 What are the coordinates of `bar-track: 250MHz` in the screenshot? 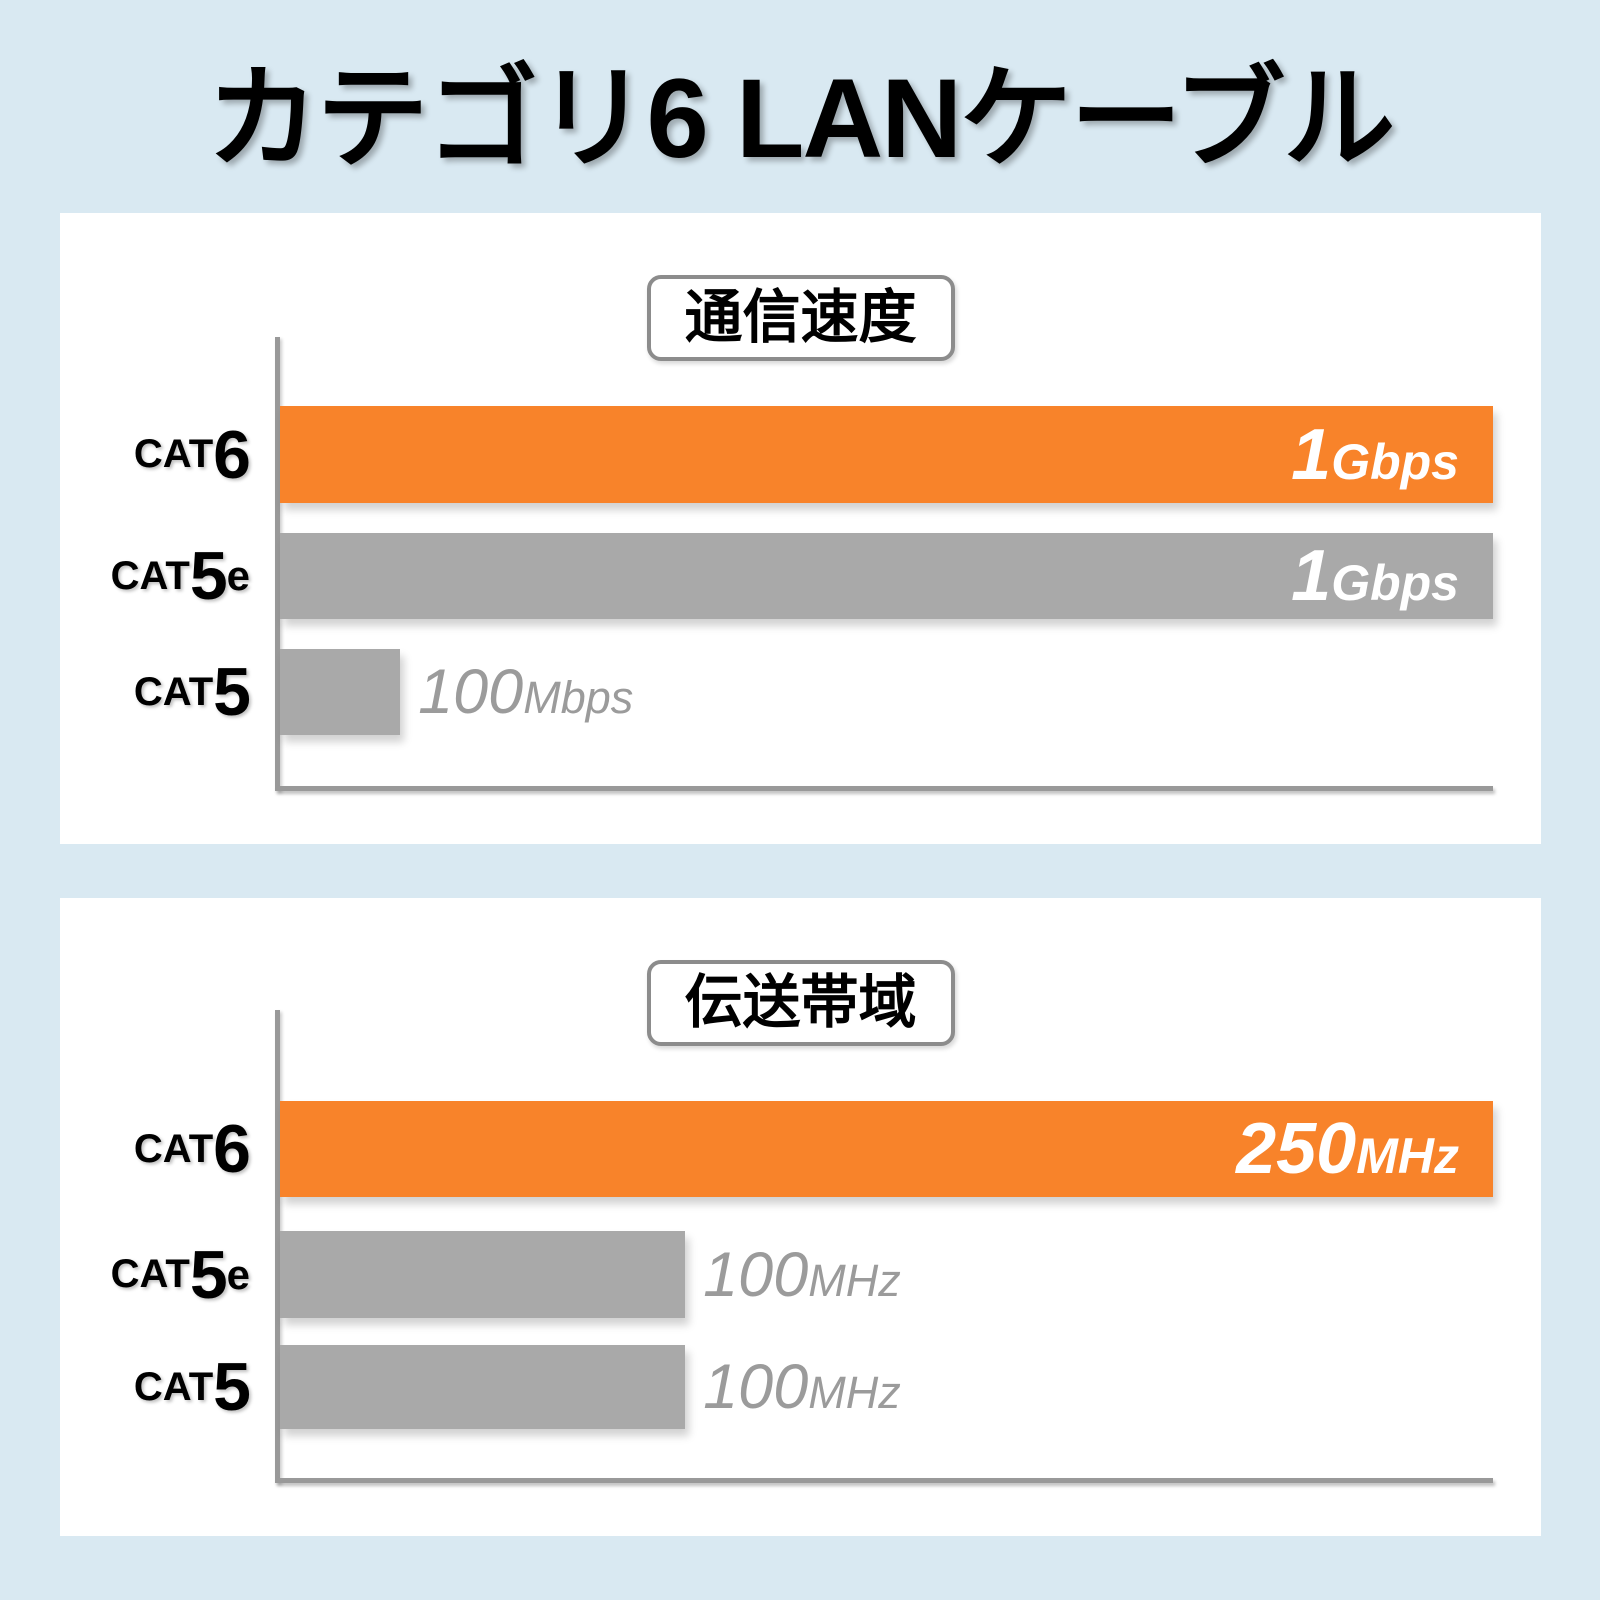 It's located at (886, 1149).